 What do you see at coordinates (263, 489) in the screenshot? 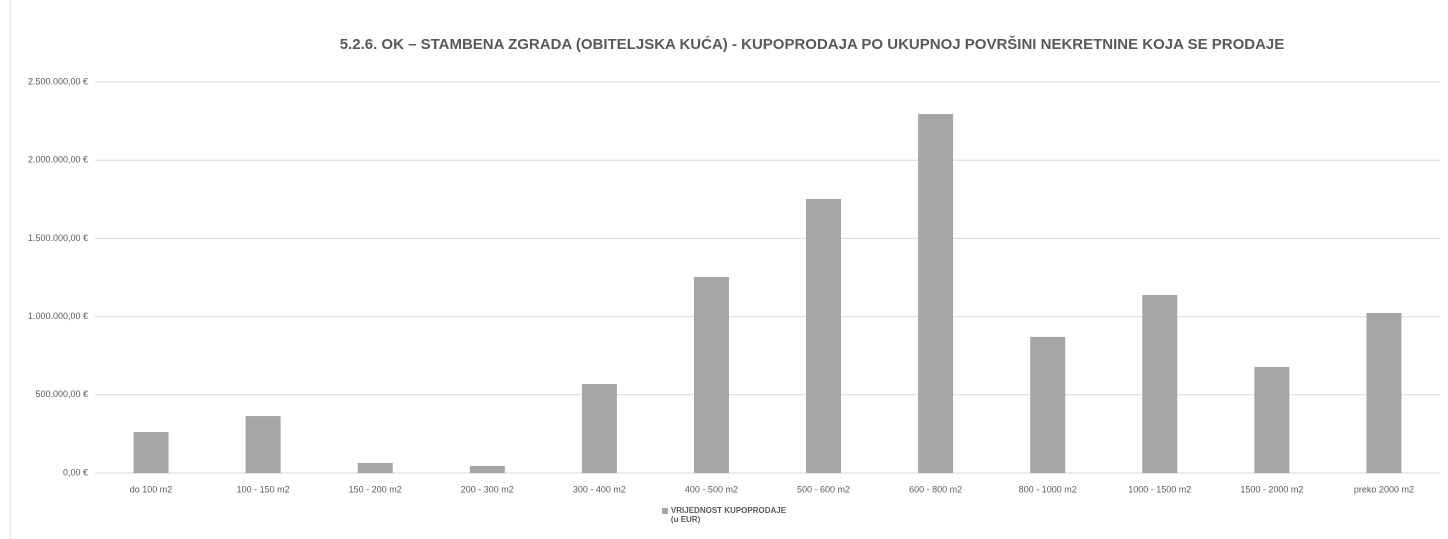
I see `x-tick-label: 100 - 150 m2` at bounding box center [263, 489].